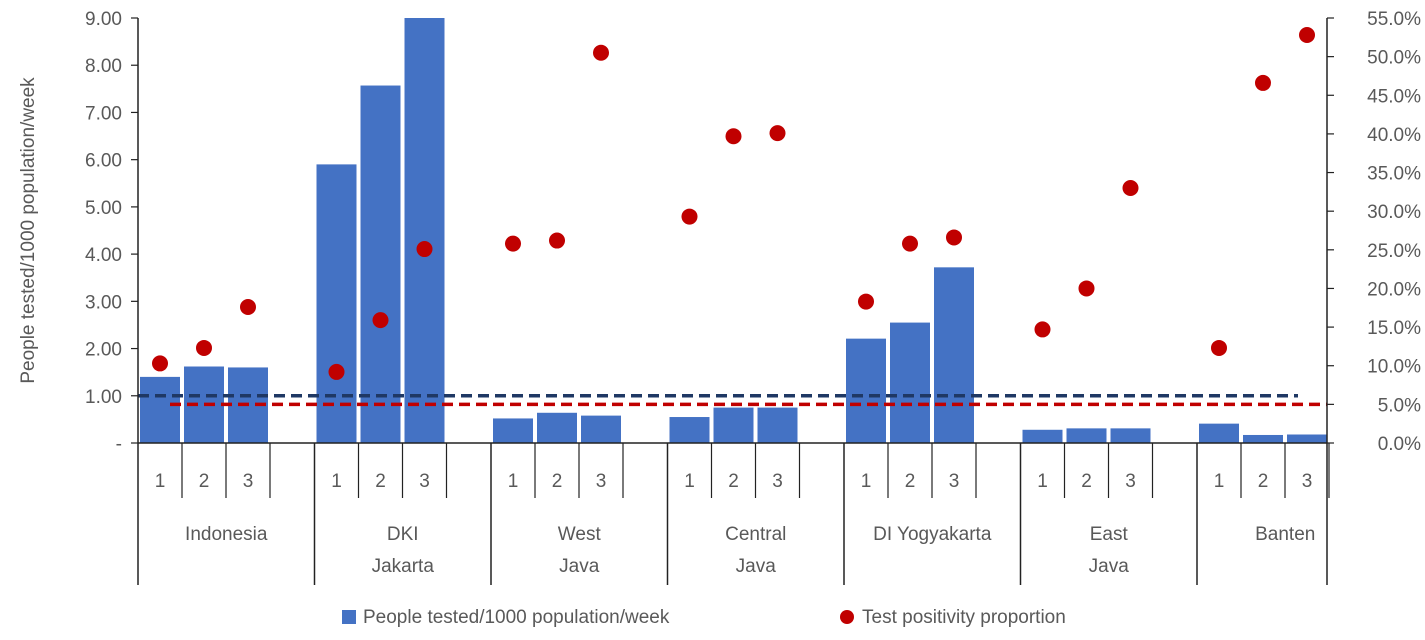 The width and height of the screenshot is (1425, 640). Describe the element at coordinates (103, 397) in the screenshot. I see `left-tick-label: 1.00` at that location.